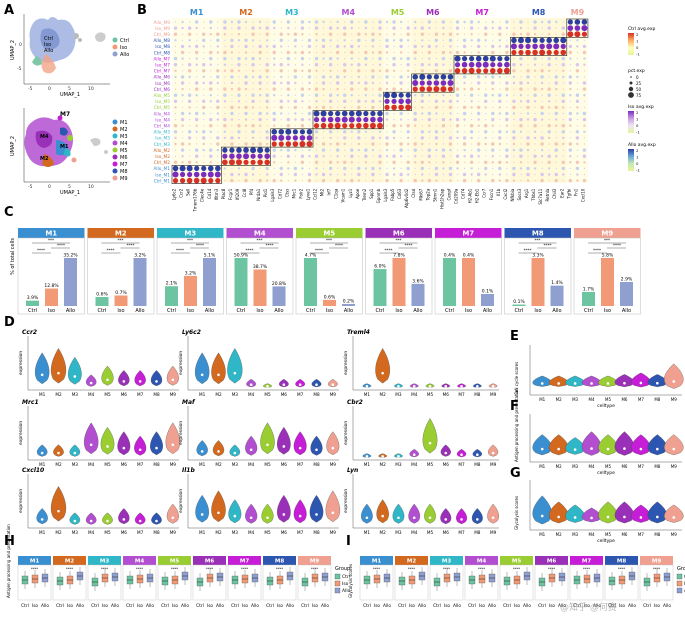 The height and width of the screenshot is (620, 685). Describe the element at coordinates (9, 541) in the screenshot. I see `panel-label-h: H` at that location.